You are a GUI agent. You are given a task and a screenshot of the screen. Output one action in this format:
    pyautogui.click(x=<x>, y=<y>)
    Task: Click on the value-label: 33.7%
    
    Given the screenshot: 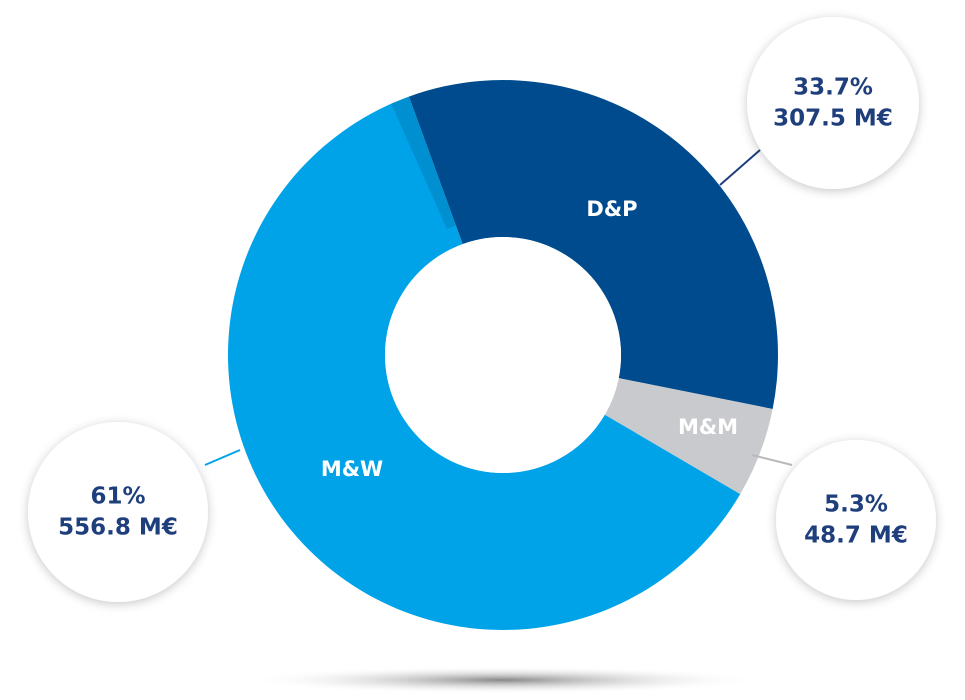 What is the action you would take?
    pyautogui.click(x=833, y=88)
    